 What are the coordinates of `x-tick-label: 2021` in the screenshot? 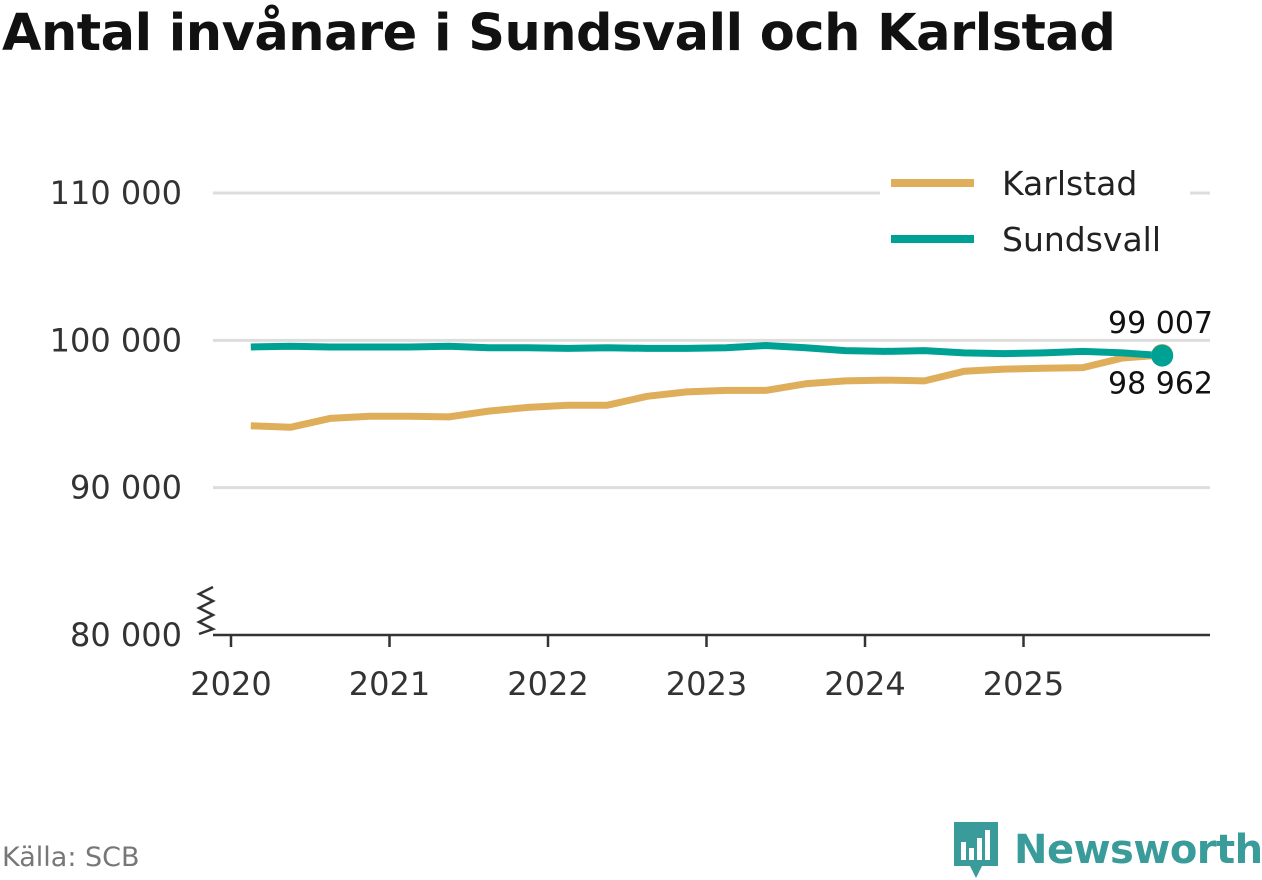 It's located at (389, 684).